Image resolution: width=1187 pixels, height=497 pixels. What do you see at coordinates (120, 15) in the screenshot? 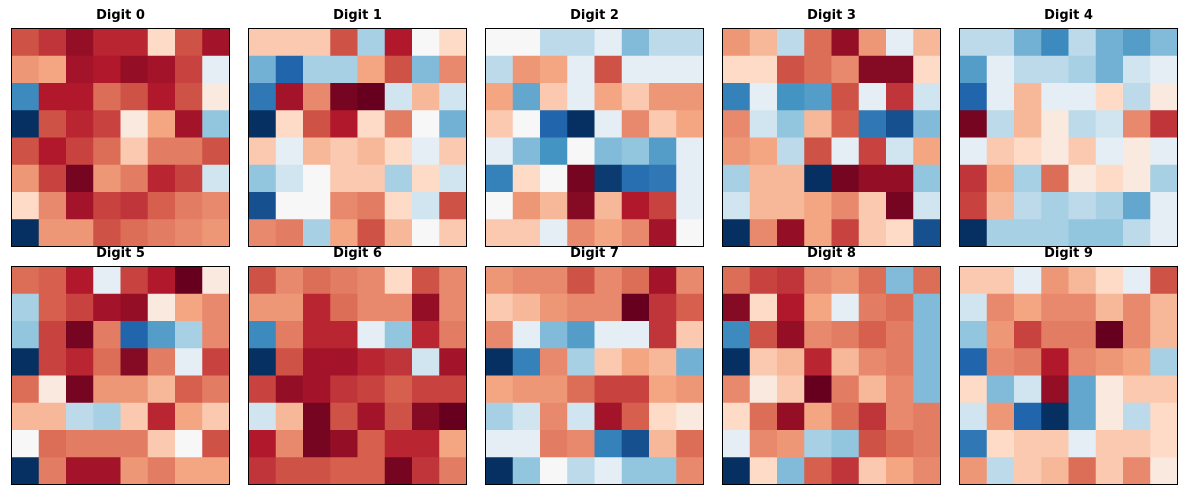
I see `panel-title: Digit 0` at bounding box center [120, 15].